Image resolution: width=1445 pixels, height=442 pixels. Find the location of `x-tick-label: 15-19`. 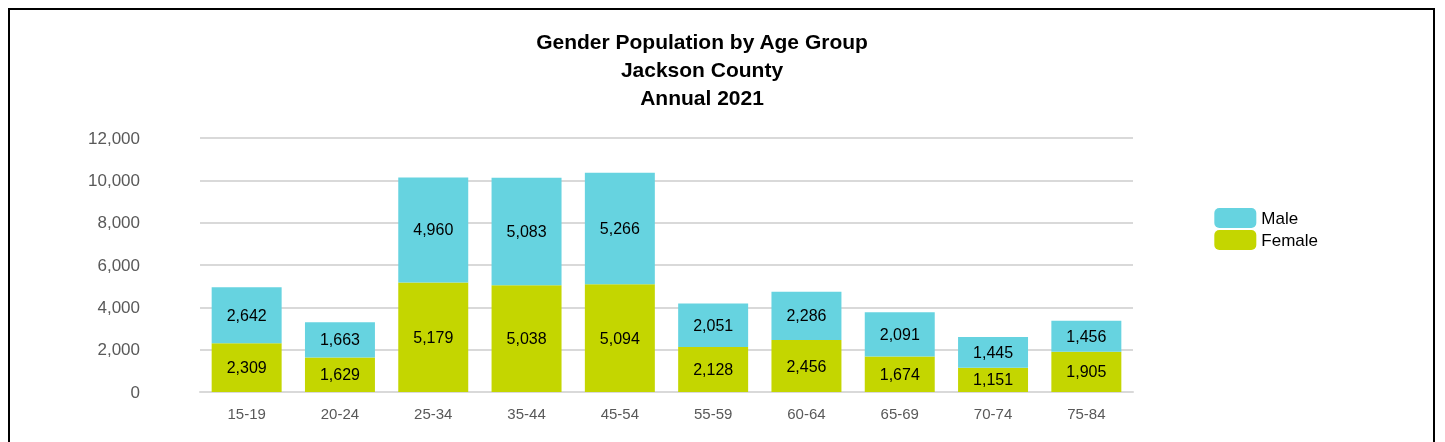

x-tick-label: 15-19 is located at coordinates (246, 413).